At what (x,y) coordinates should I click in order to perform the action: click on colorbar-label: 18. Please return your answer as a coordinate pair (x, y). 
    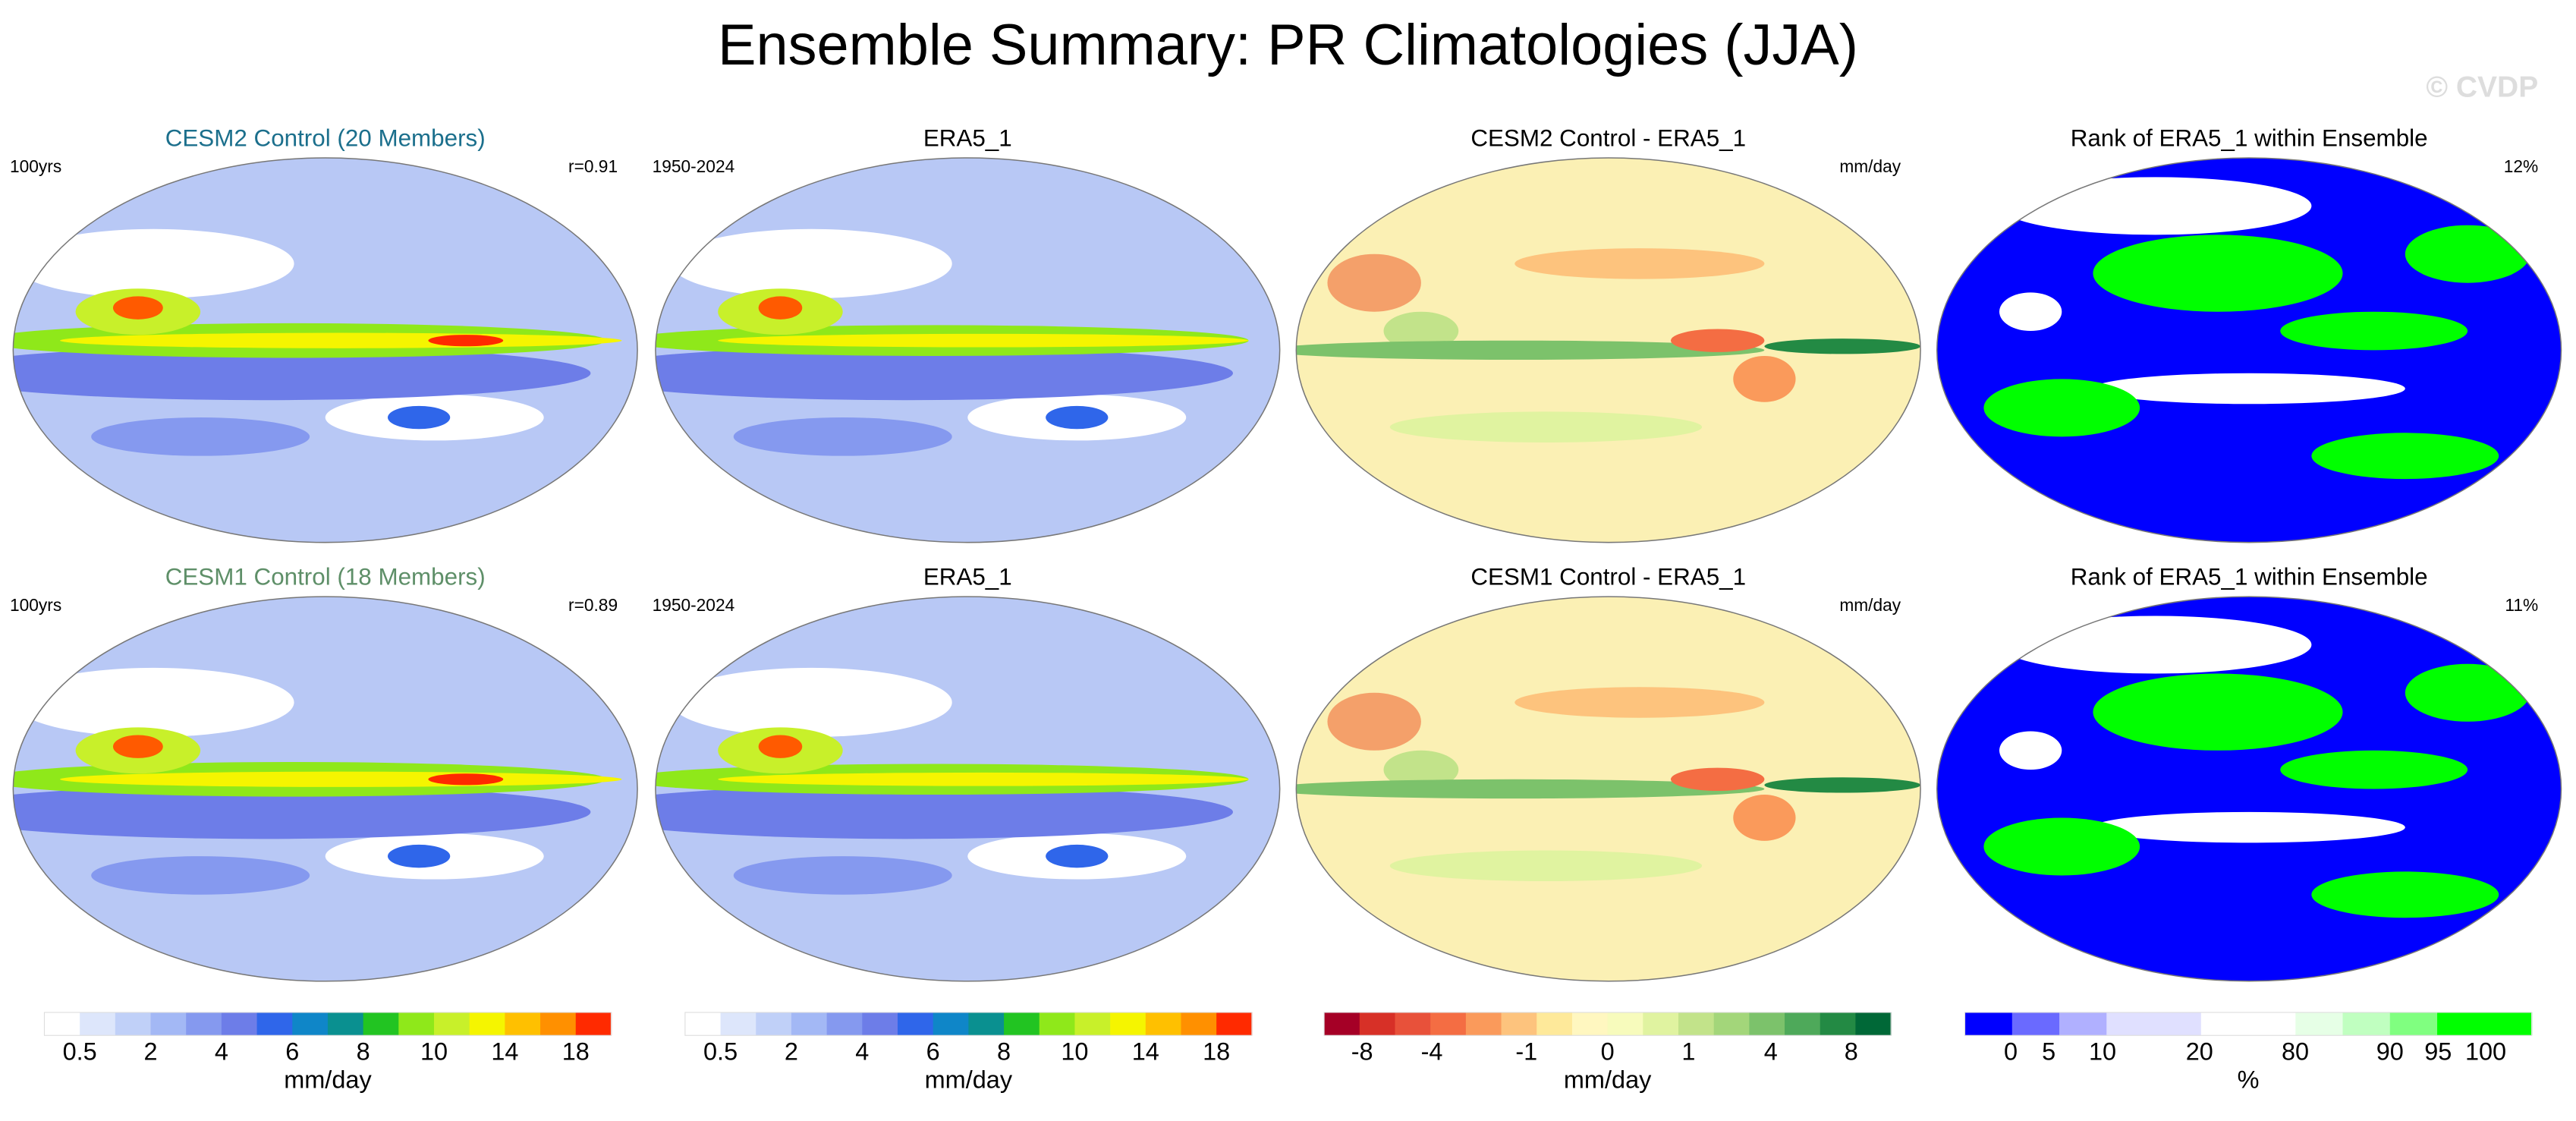
    Looking at the image, I should click on (576, 1052).